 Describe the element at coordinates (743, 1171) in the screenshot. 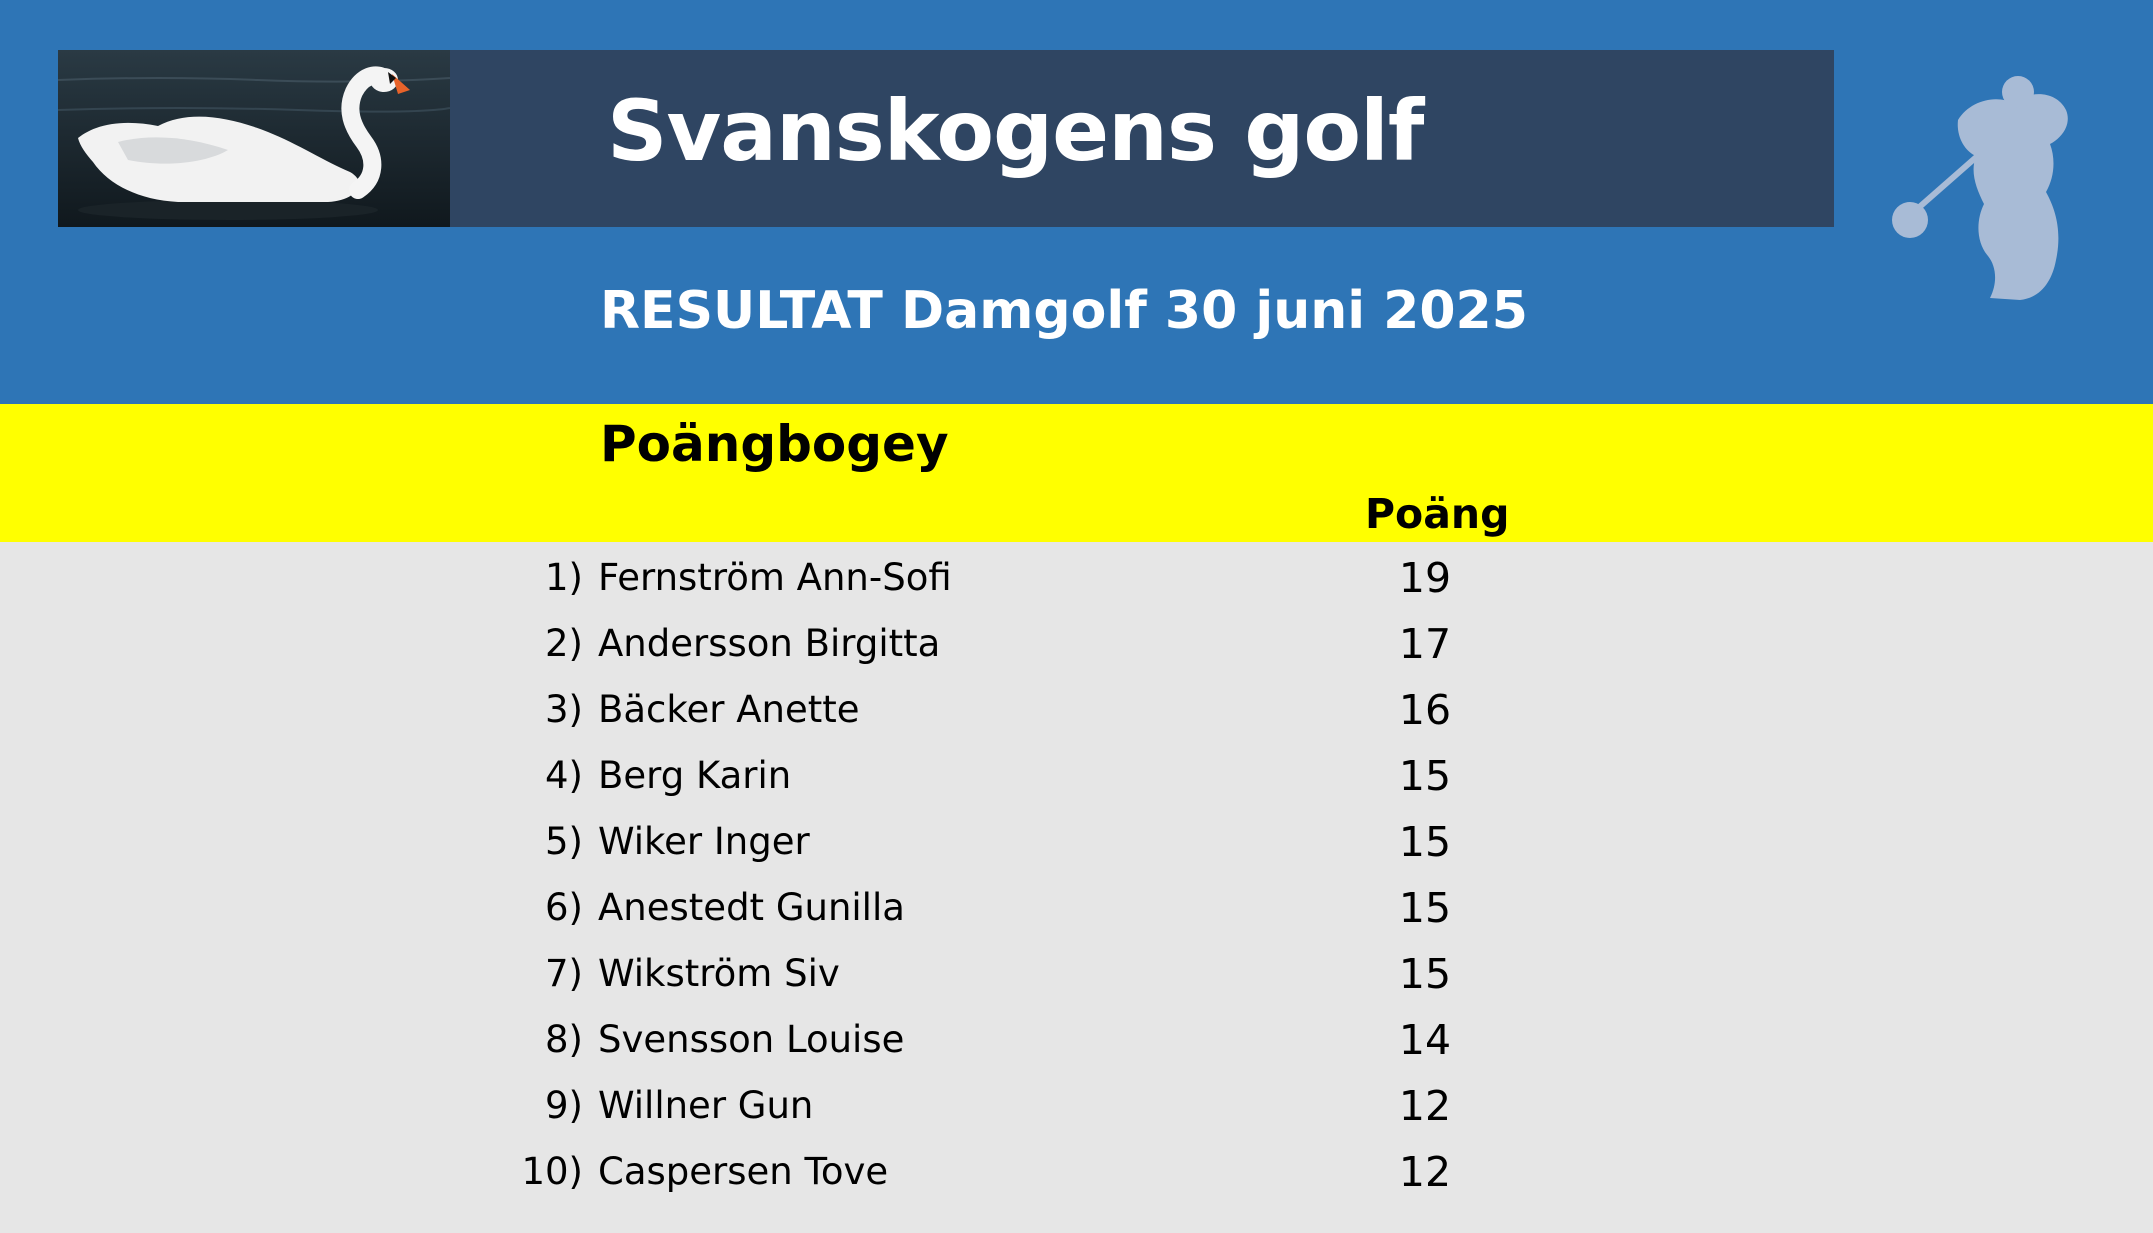

I see `player-name: Caspersen Tove` at that location.